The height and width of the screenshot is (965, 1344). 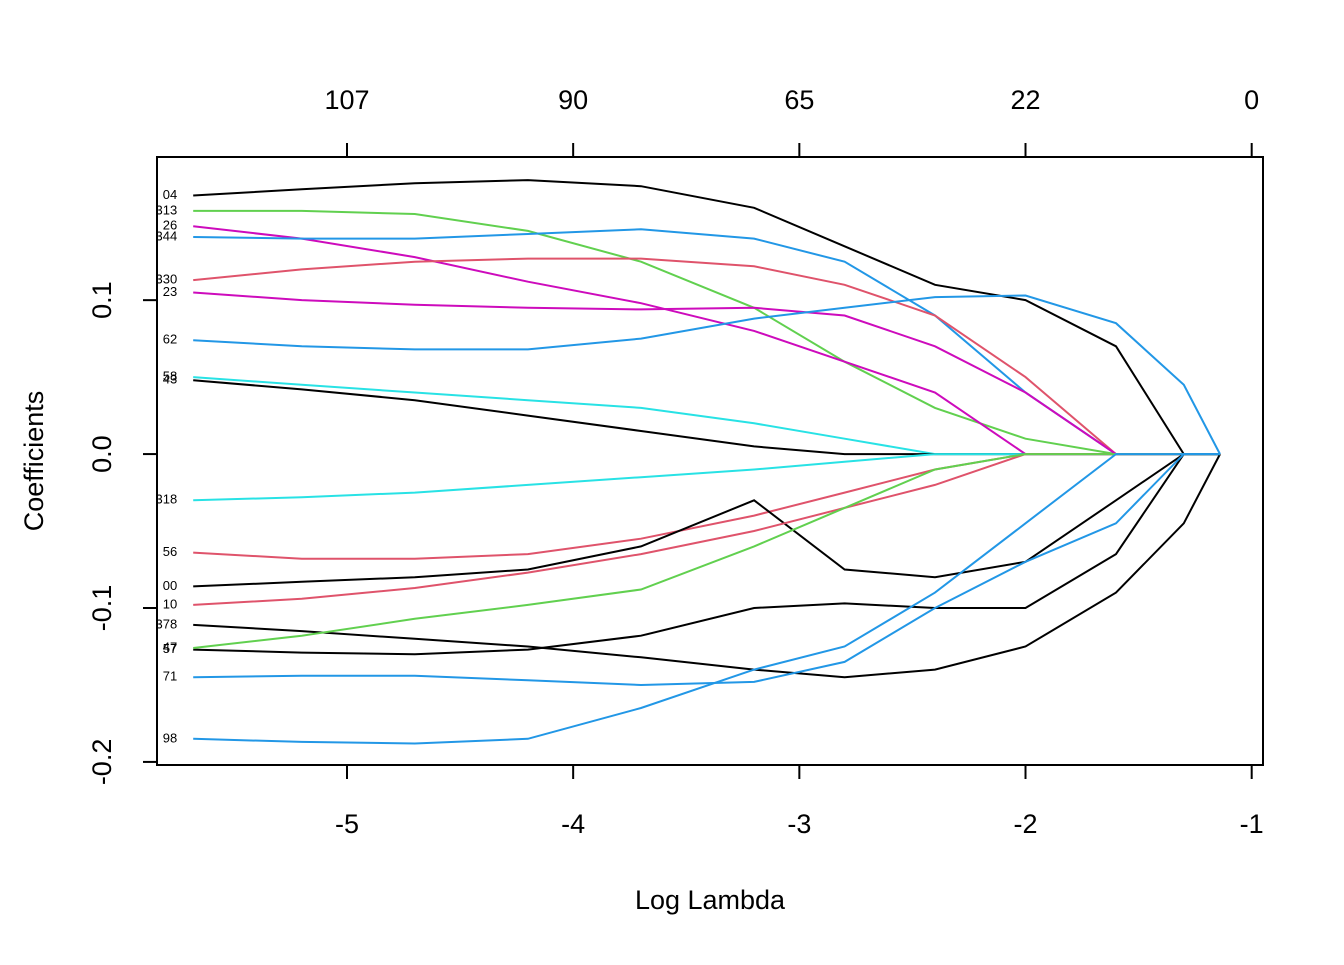 What do you see at coordinates (799, 100) in the screenshot?
I see `x2-tick-label: 65` at bounding box center [799, 100].